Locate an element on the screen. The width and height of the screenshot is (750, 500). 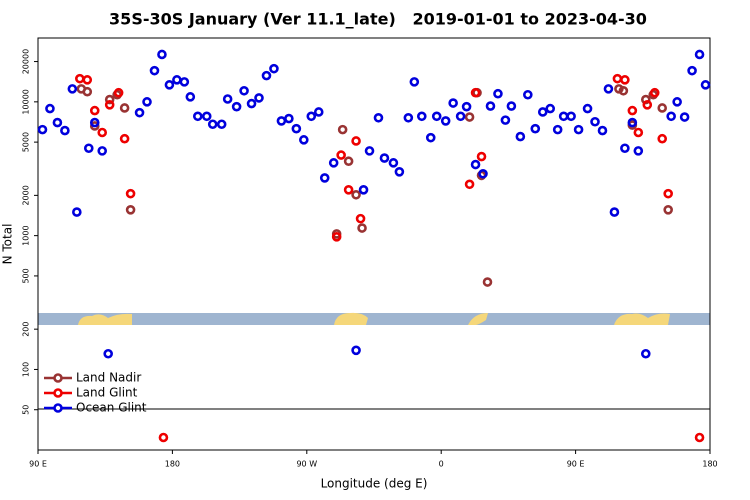
y-axis-label: N Total is located at coordinates (8, 244).